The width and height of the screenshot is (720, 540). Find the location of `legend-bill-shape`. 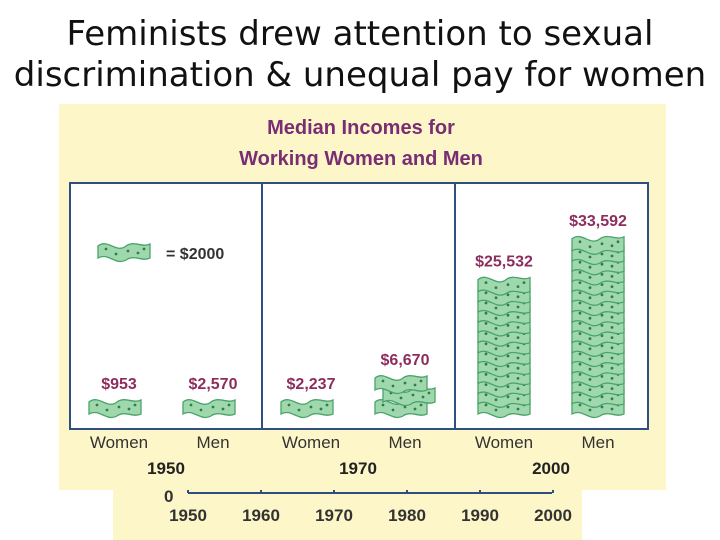

legend-bill-shape is located at coordinates (124, 252).